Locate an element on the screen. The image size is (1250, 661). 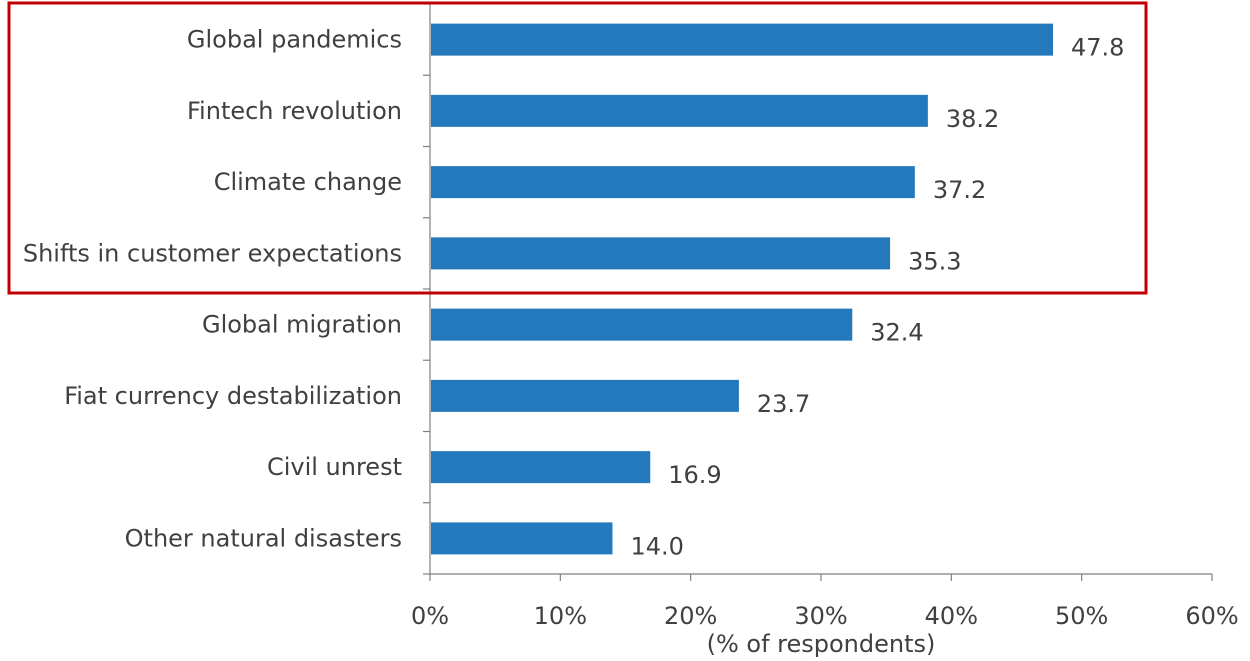
category-label: Global pandemics is located at coordinates (294, 40).